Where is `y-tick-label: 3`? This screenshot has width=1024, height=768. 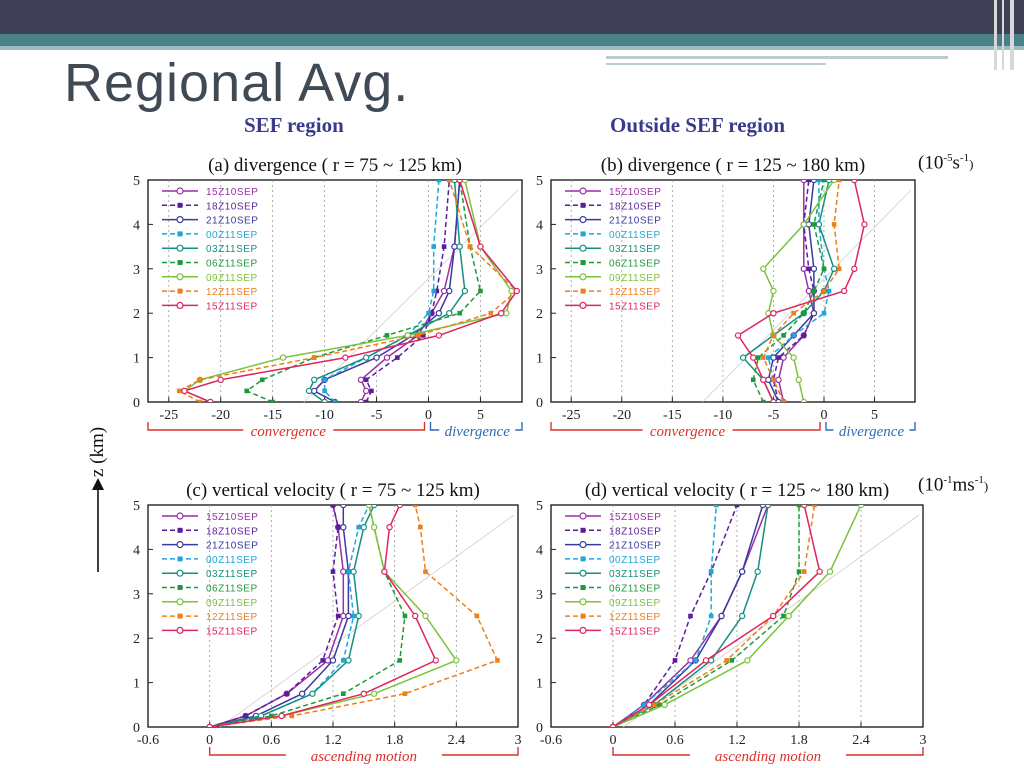 y-tick-label: 3 is located at coordinates (539, 270).